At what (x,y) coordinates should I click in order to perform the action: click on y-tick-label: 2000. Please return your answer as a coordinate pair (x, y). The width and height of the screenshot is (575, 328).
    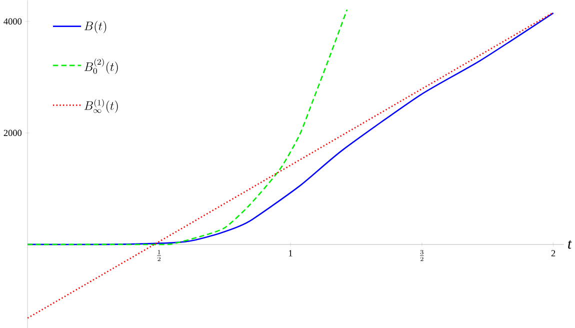
    Looking at the image, I should click on (13, 133).